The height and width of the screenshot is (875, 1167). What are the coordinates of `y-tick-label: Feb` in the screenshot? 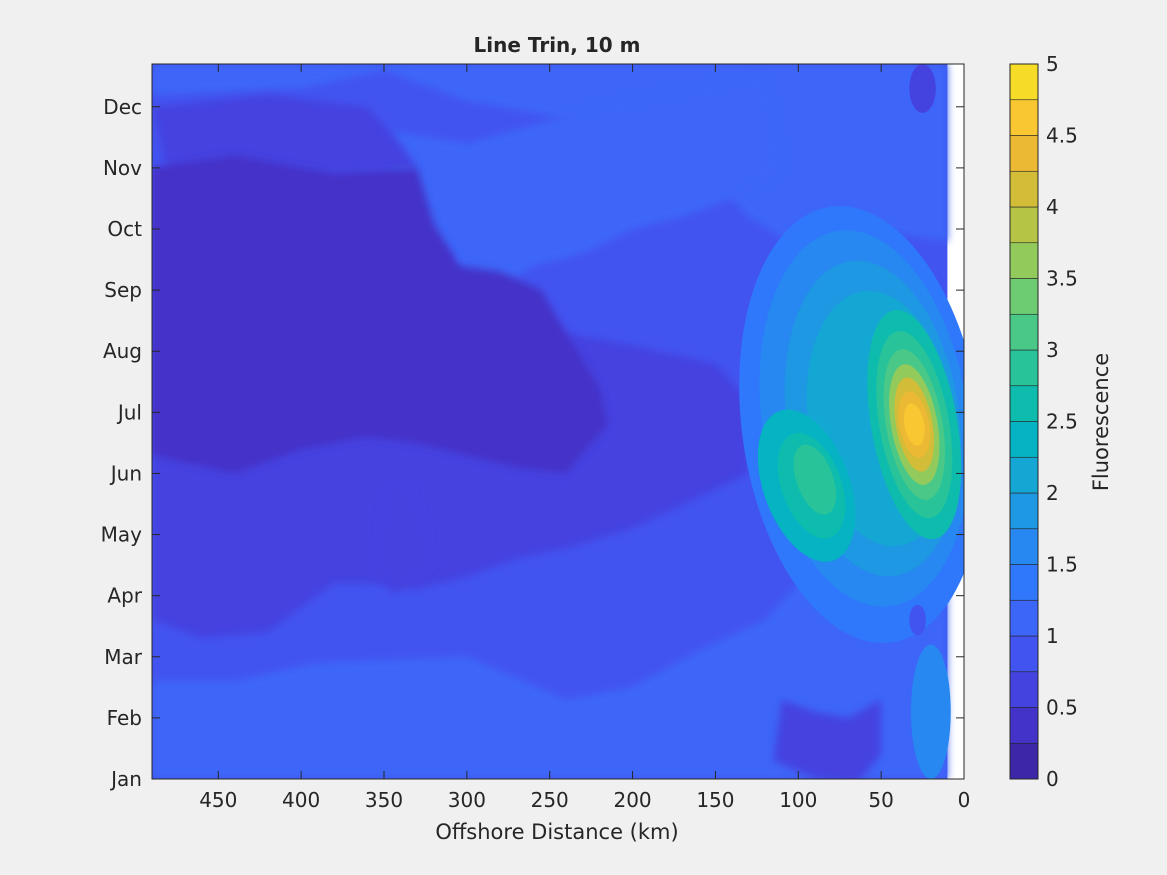 It's located at (124, 718).